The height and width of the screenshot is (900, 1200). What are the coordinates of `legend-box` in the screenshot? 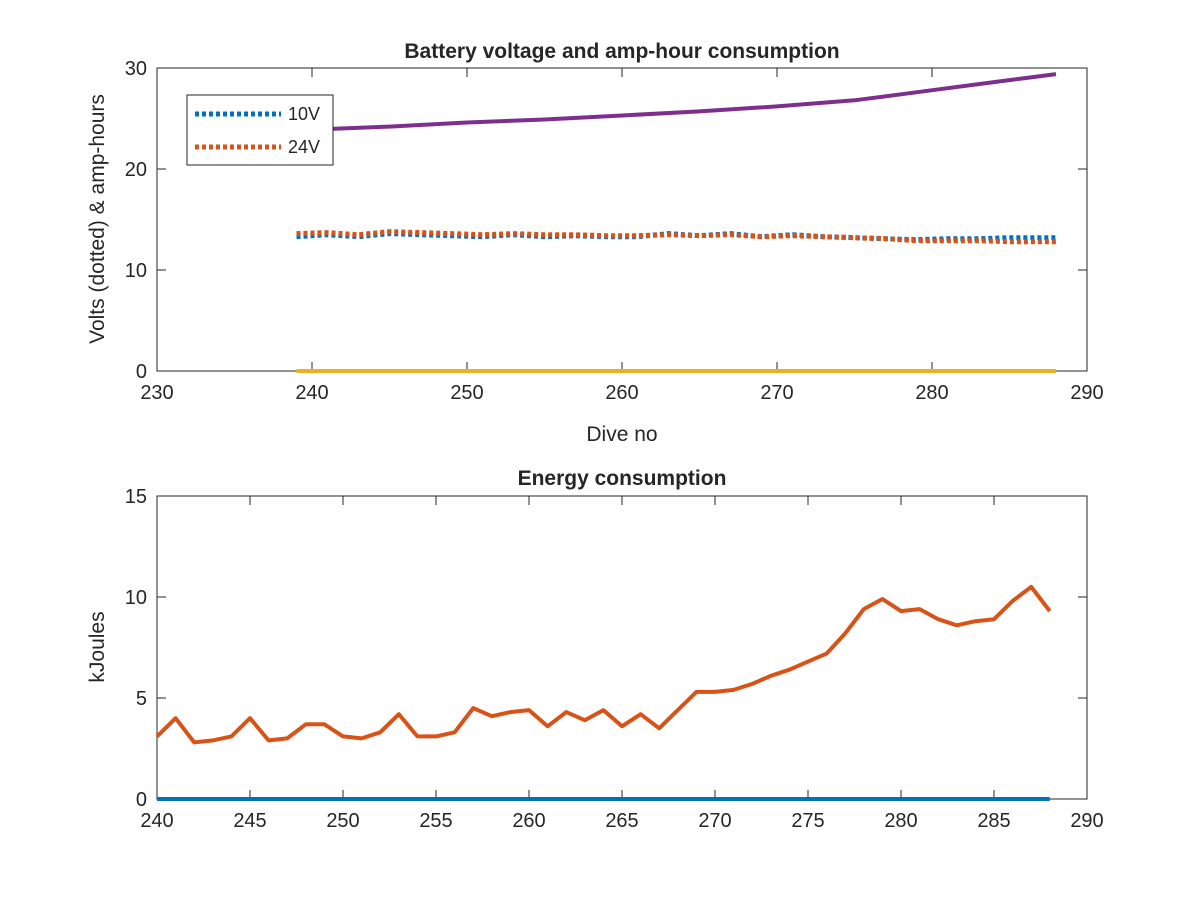 It's located at (260, 130).